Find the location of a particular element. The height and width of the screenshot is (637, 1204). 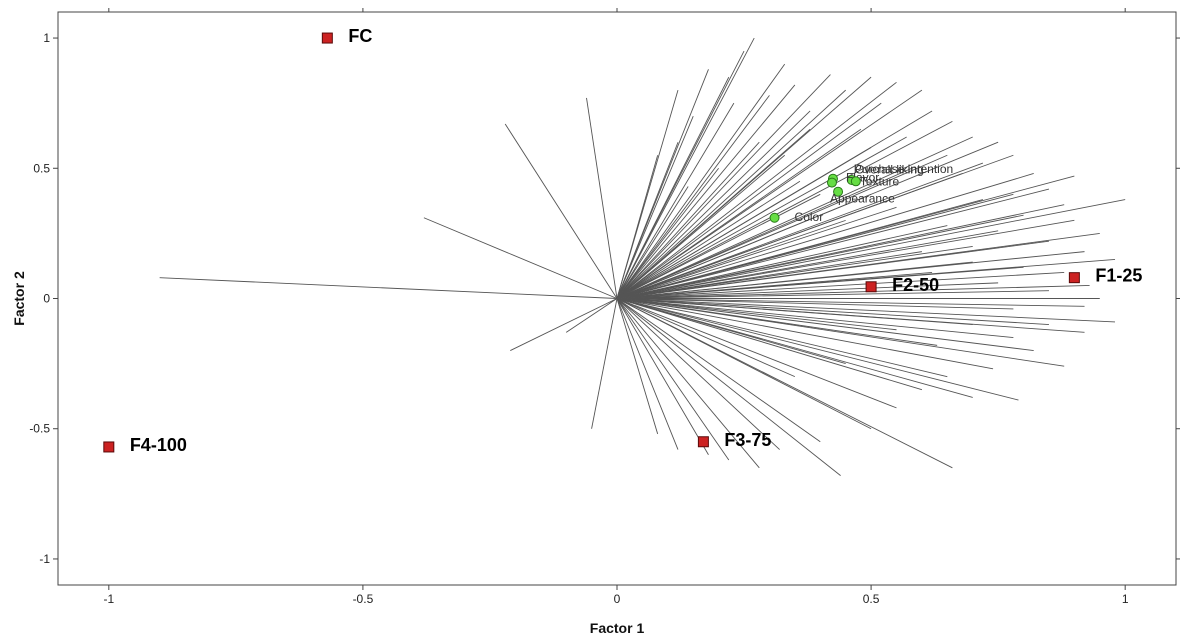

product-label: F4-100 is located at coordinates (158, 445).